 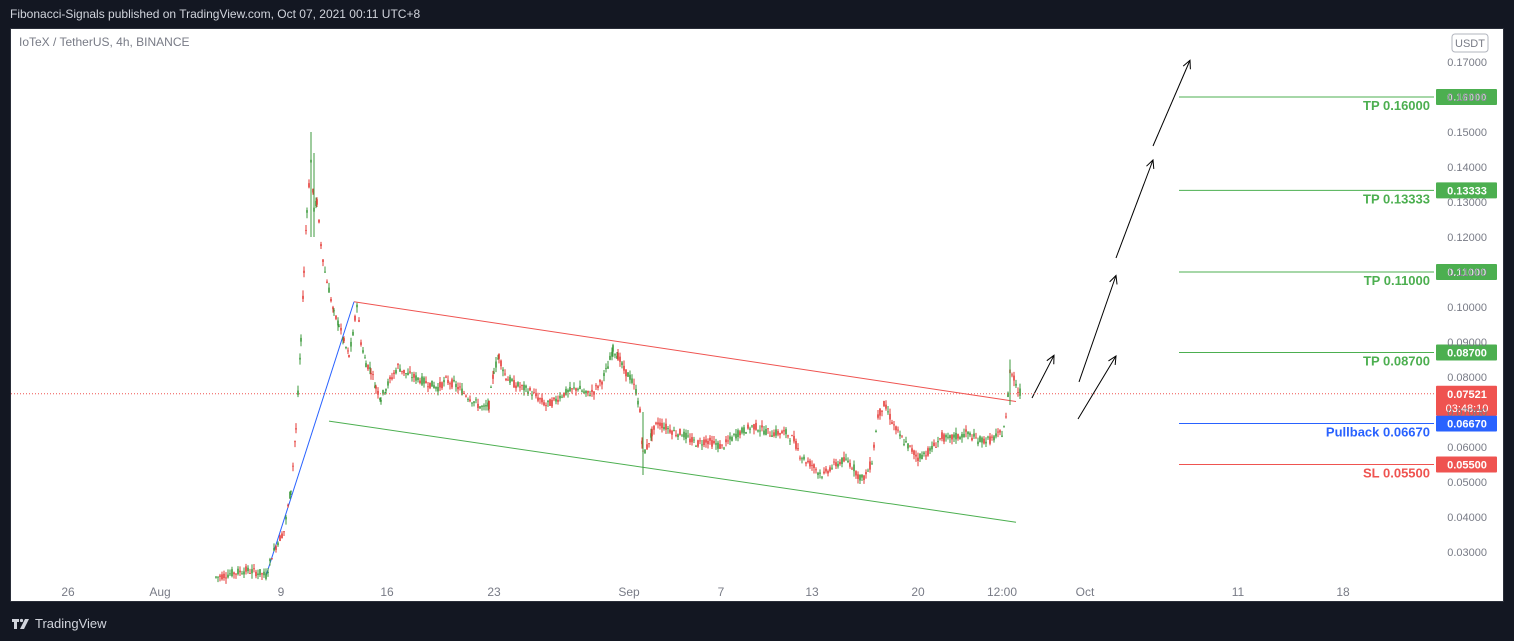 I want to click on channel-lower-line, so click(x=672, y=471).